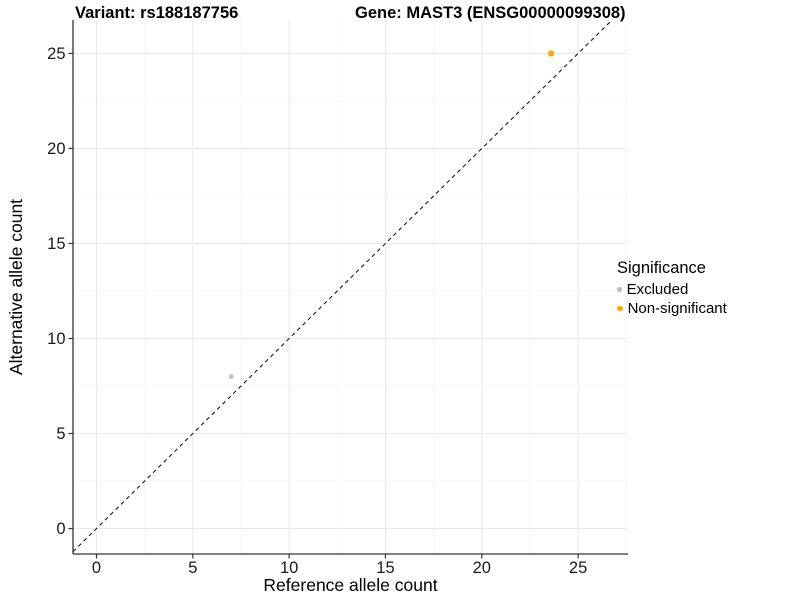 The width and height of the screenshot is (800, 600). What do you see at coordinates (60, 434) in the screenshot?
I see `y-tick-label: 5` at bounding box center [60, 434].